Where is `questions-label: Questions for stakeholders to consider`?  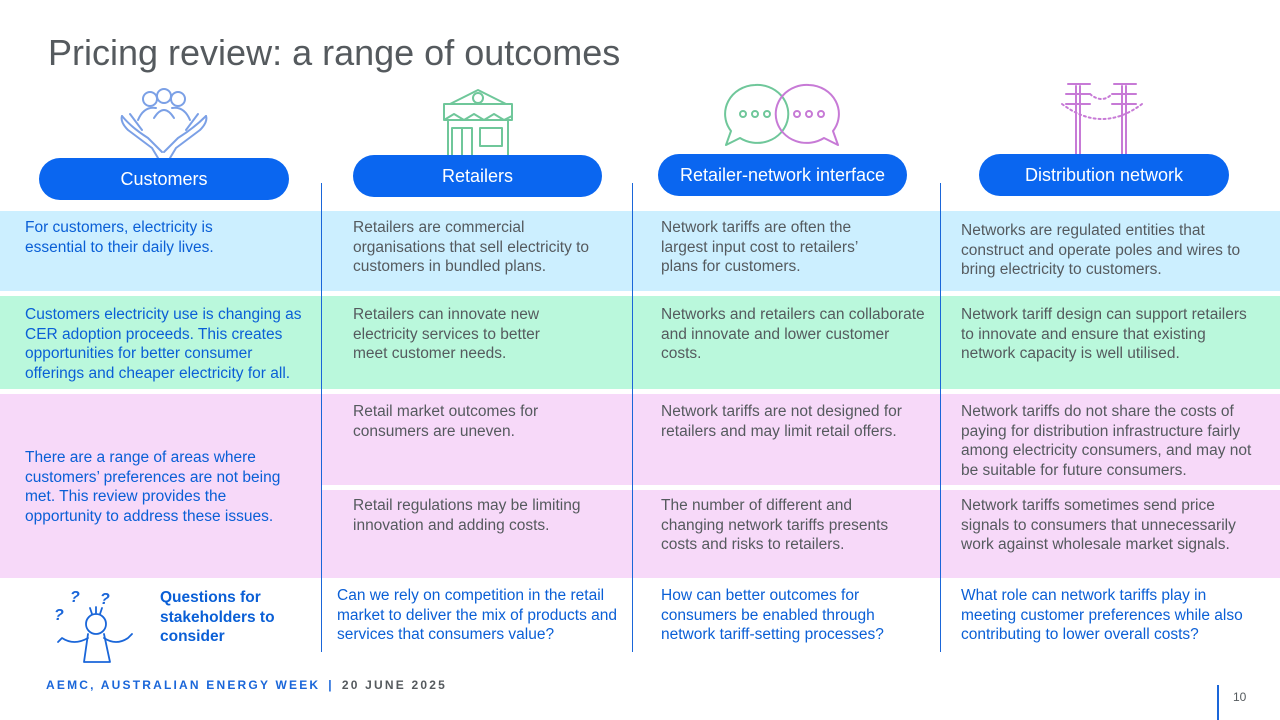
questions-label: Questions for stakeholders to consider is located at coordinates (217, 617).